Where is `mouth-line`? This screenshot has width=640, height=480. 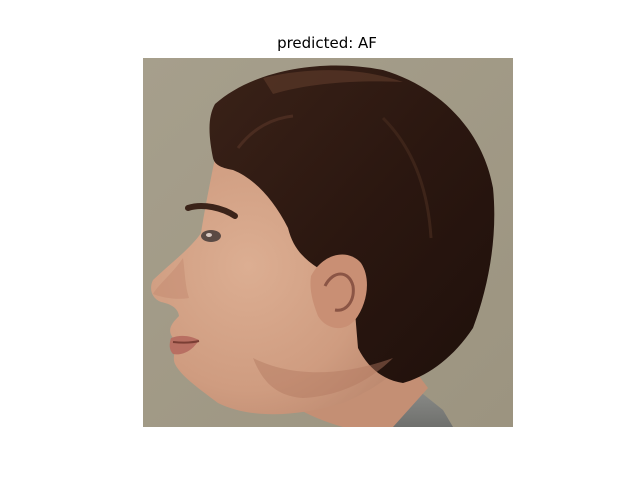
mouth-line is located at coordinates (186, 342).